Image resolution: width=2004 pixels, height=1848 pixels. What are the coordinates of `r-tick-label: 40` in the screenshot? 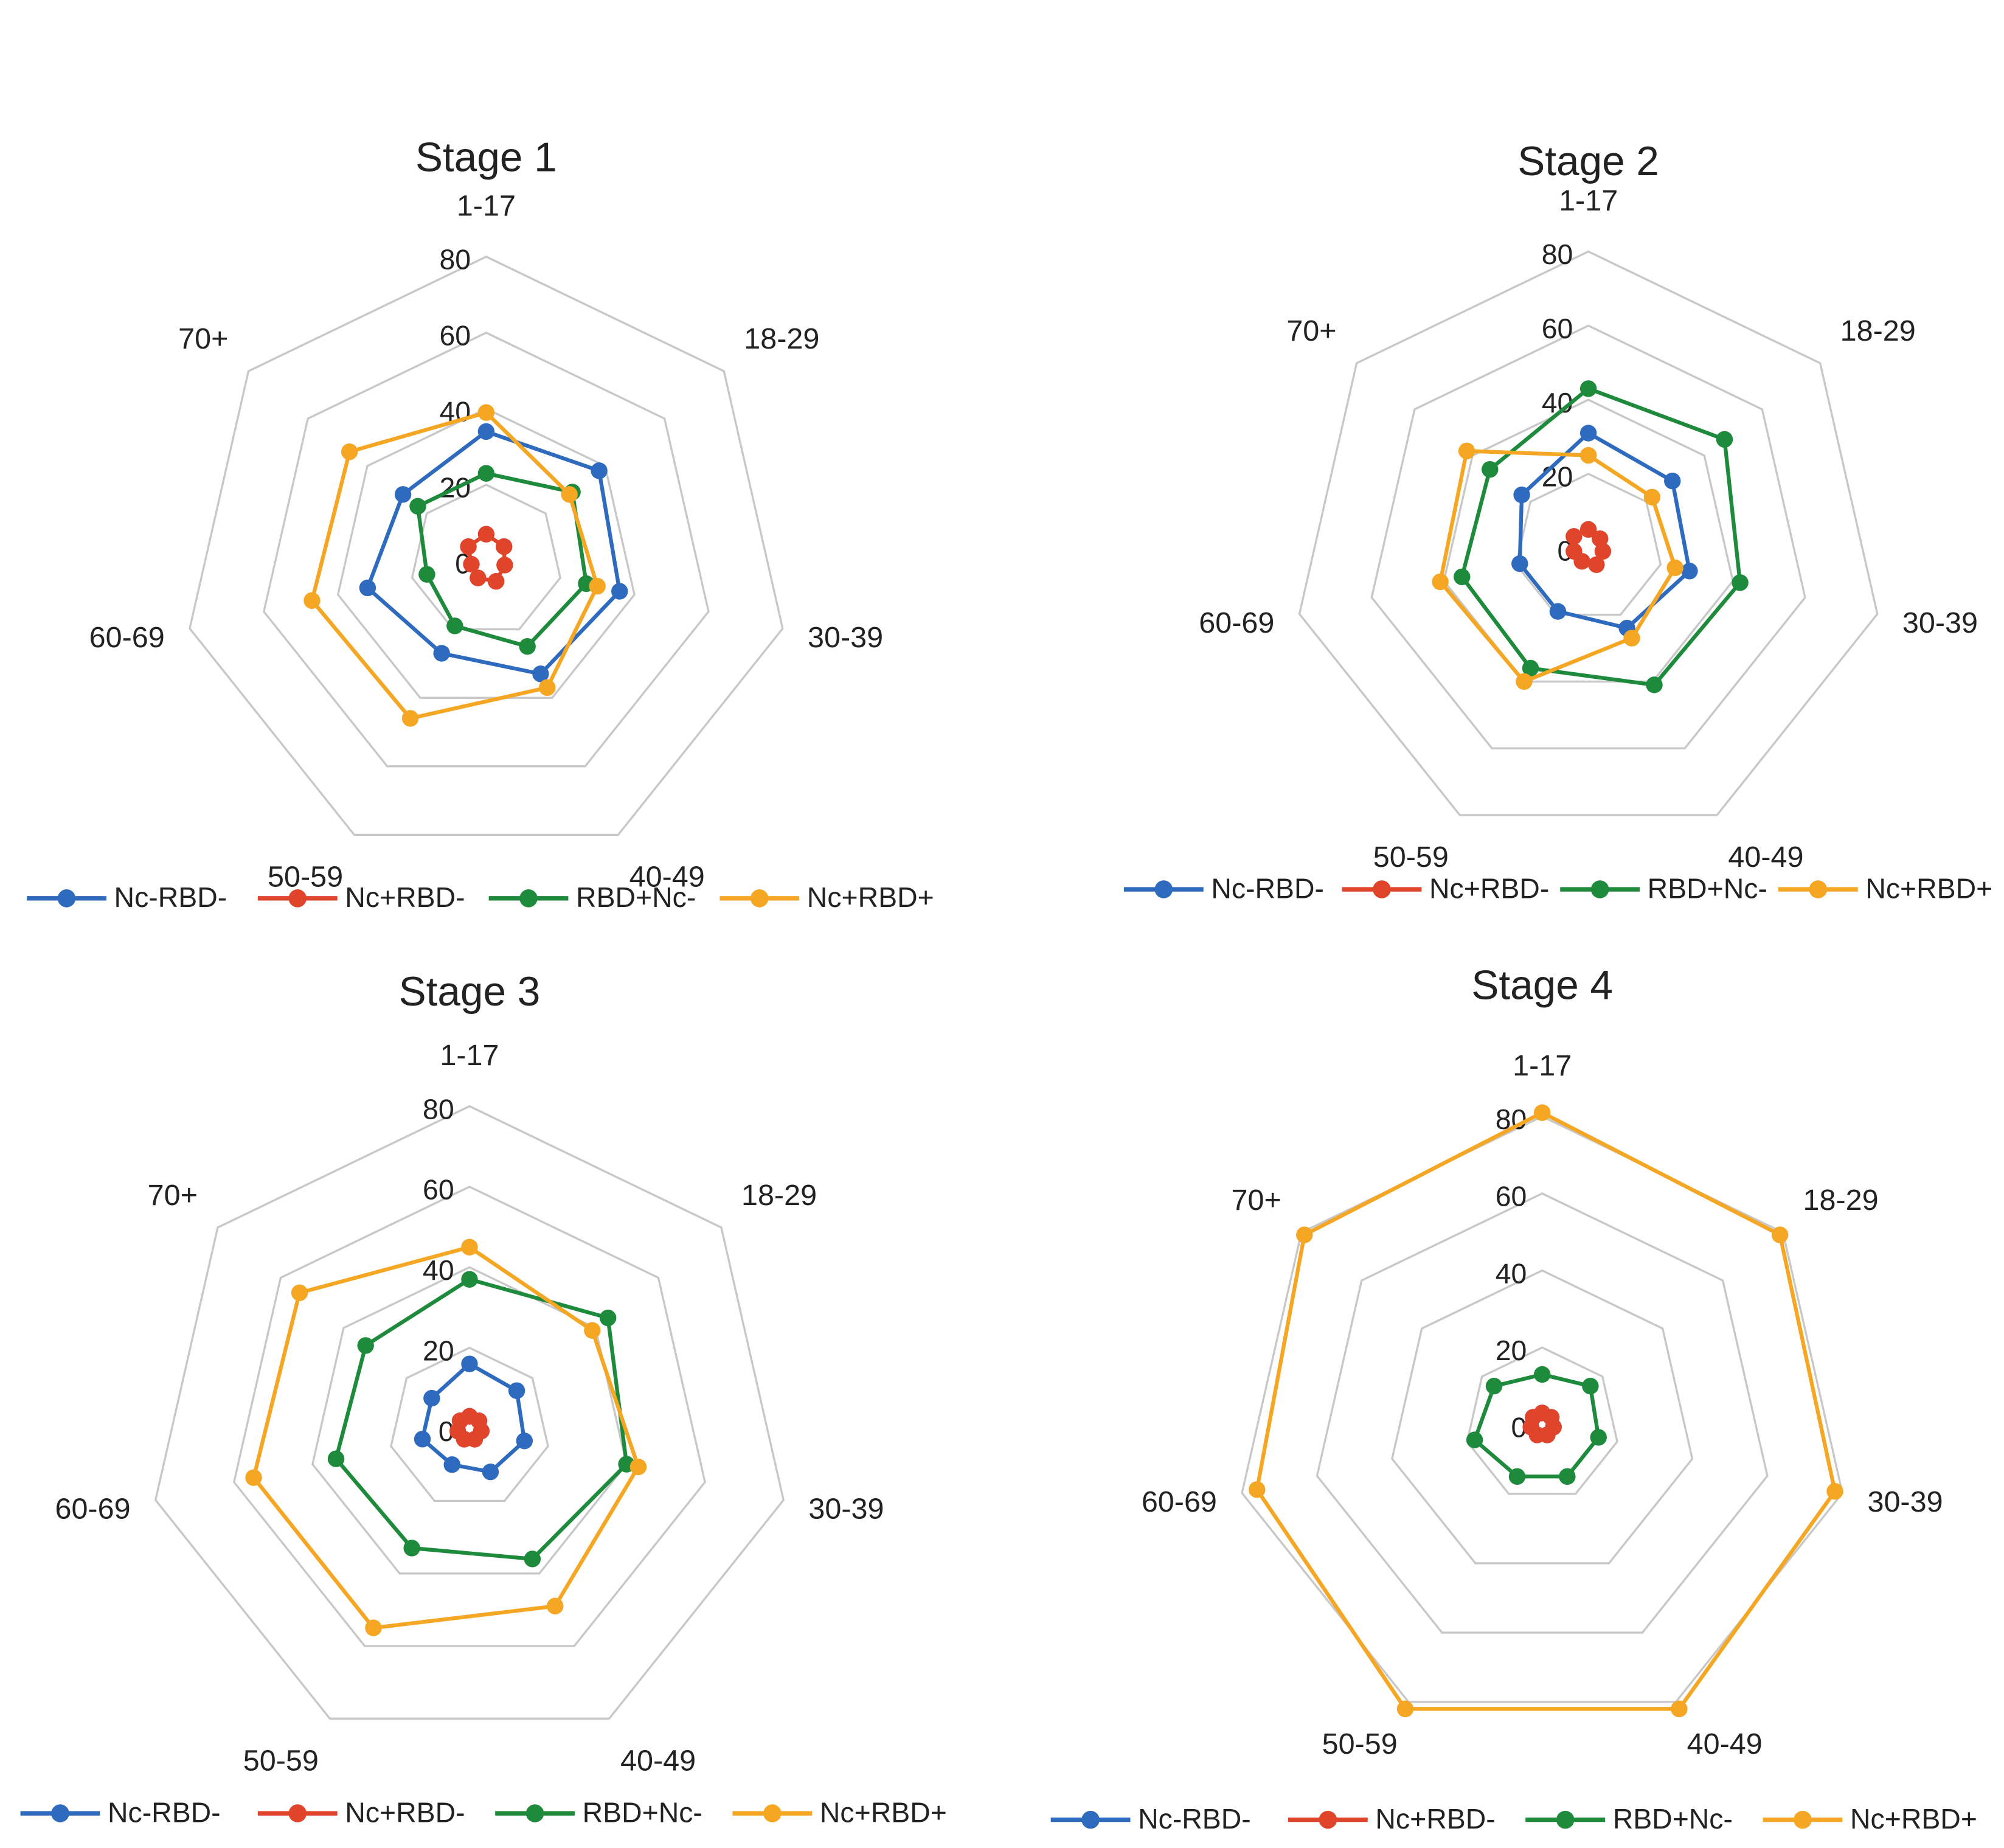 It's located at (1511, 1273).